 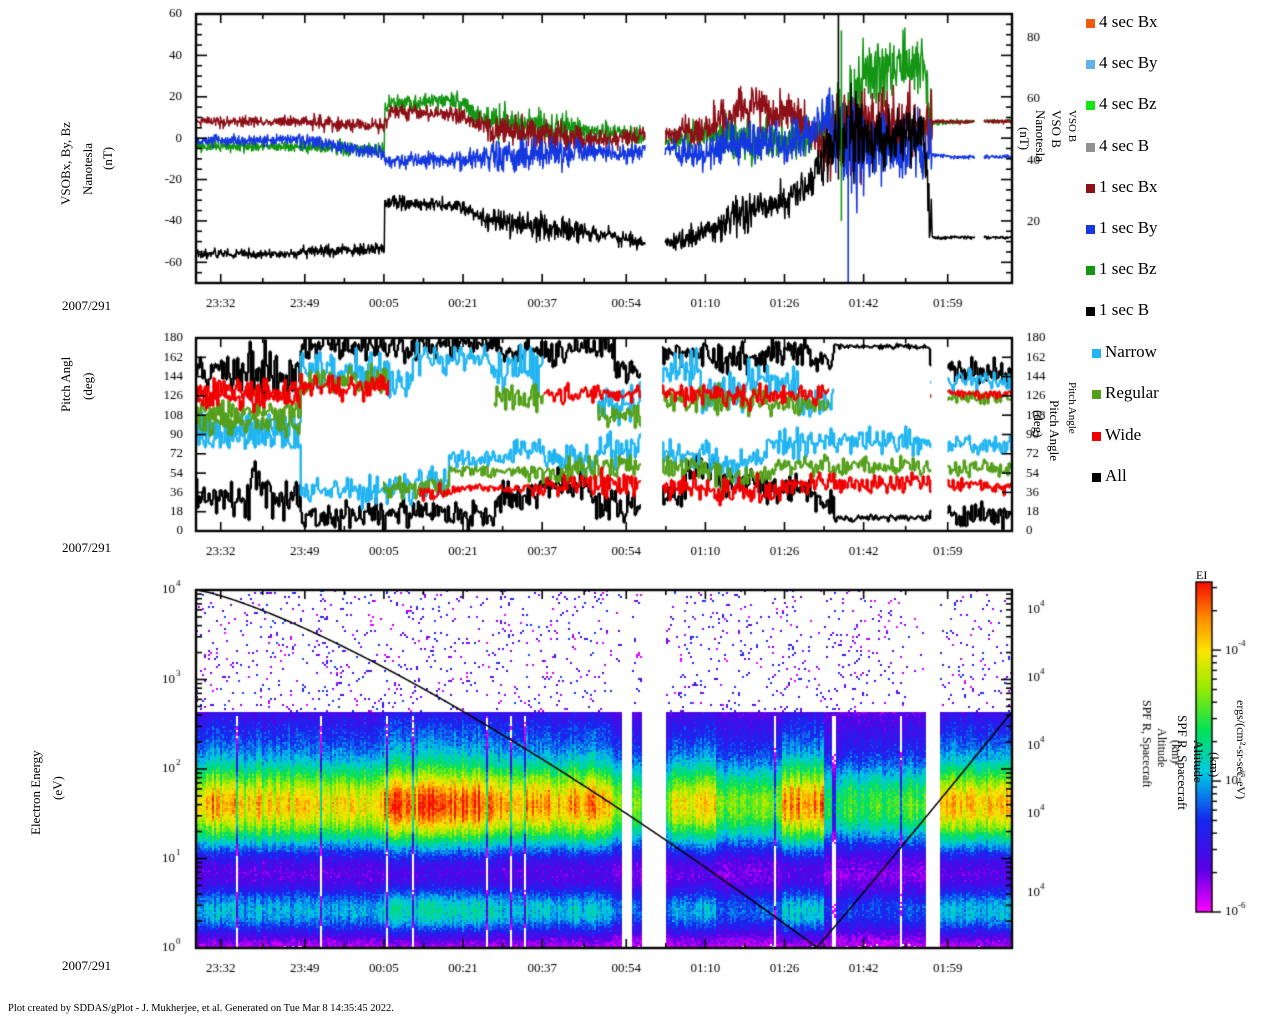 What do you see at coordinates (1056, 129) in the screenshot?
I see `panel1-right-axis-title-1: VSO B` at bounding box center [1056, 129].